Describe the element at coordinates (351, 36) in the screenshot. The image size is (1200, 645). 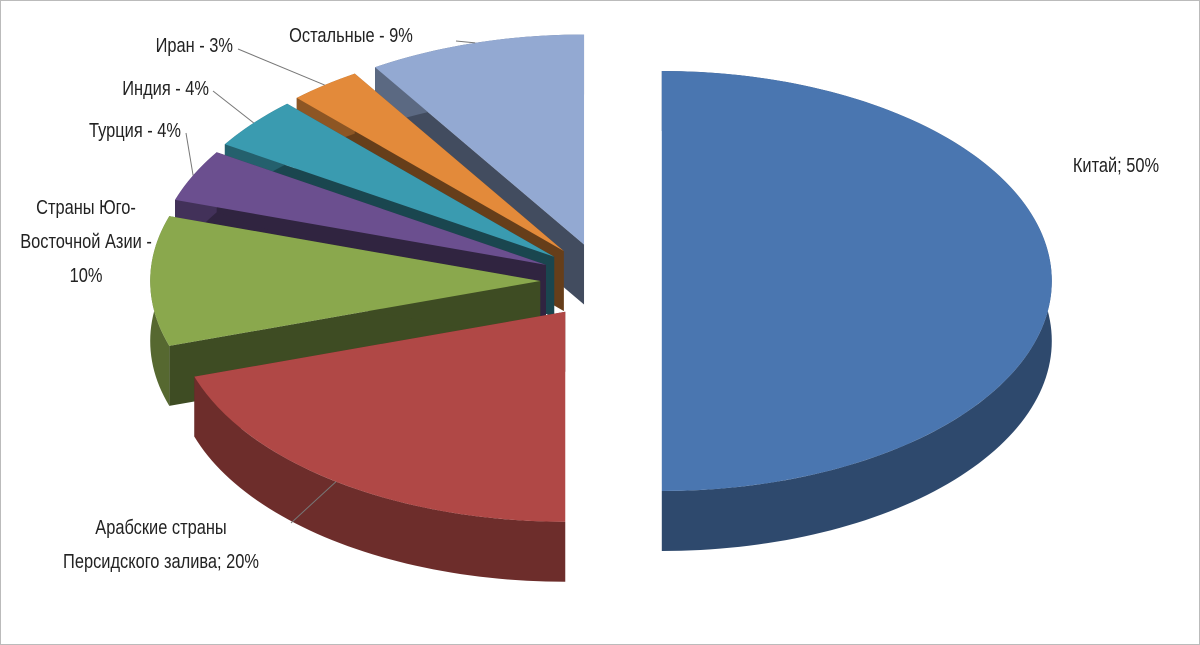
I see `data-label: Остальные - 9%` at that location.